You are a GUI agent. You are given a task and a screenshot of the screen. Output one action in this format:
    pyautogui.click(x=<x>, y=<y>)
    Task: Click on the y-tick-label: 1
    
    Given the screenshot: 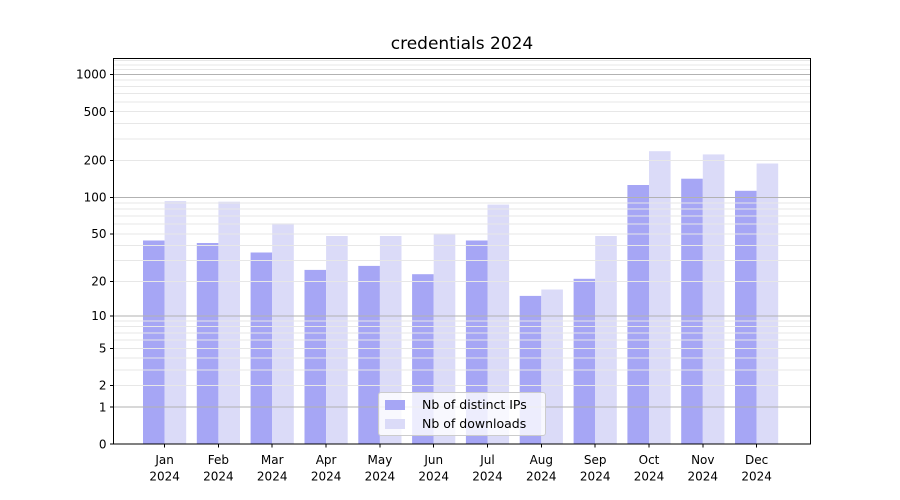 What is the action you would take?
    pyautogui.click(x=103, y=407)
    